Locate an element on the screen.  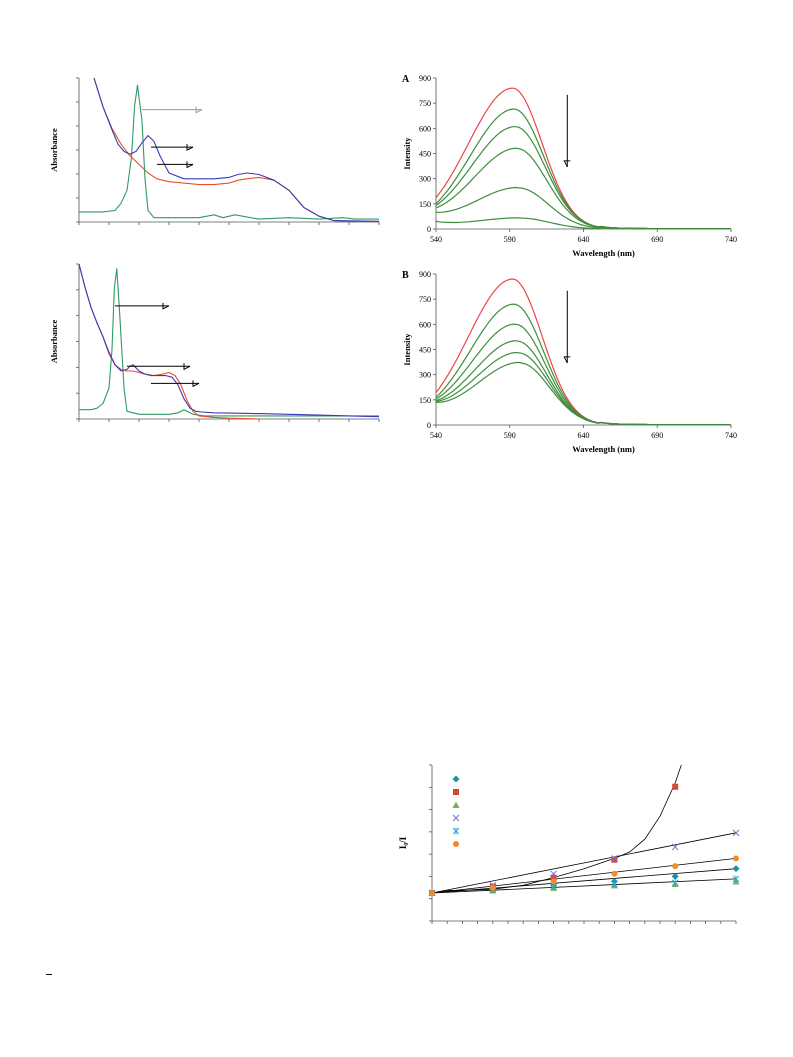
fluorA-ytick-label: 600 is located at coordinates (425, 128).